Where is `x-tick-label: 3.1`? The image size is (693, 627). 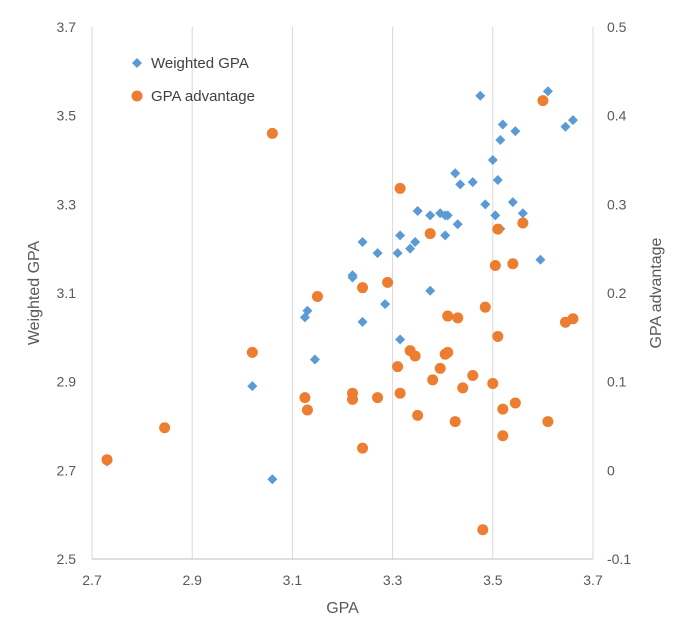
x-tick-label: 3.1 is located at coordinates (293, 580).